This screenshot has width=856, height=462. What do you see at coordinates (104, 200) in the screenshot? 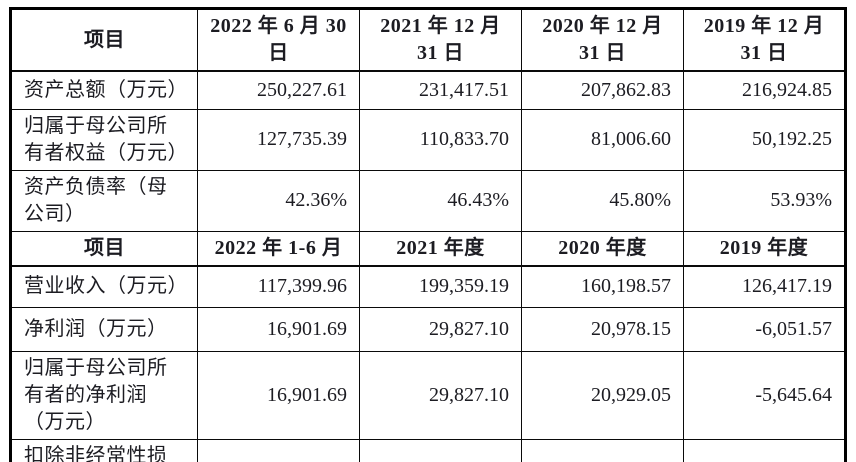
I see `row-label: 资产负债率（母公司）` at bounding box center [104, 200].